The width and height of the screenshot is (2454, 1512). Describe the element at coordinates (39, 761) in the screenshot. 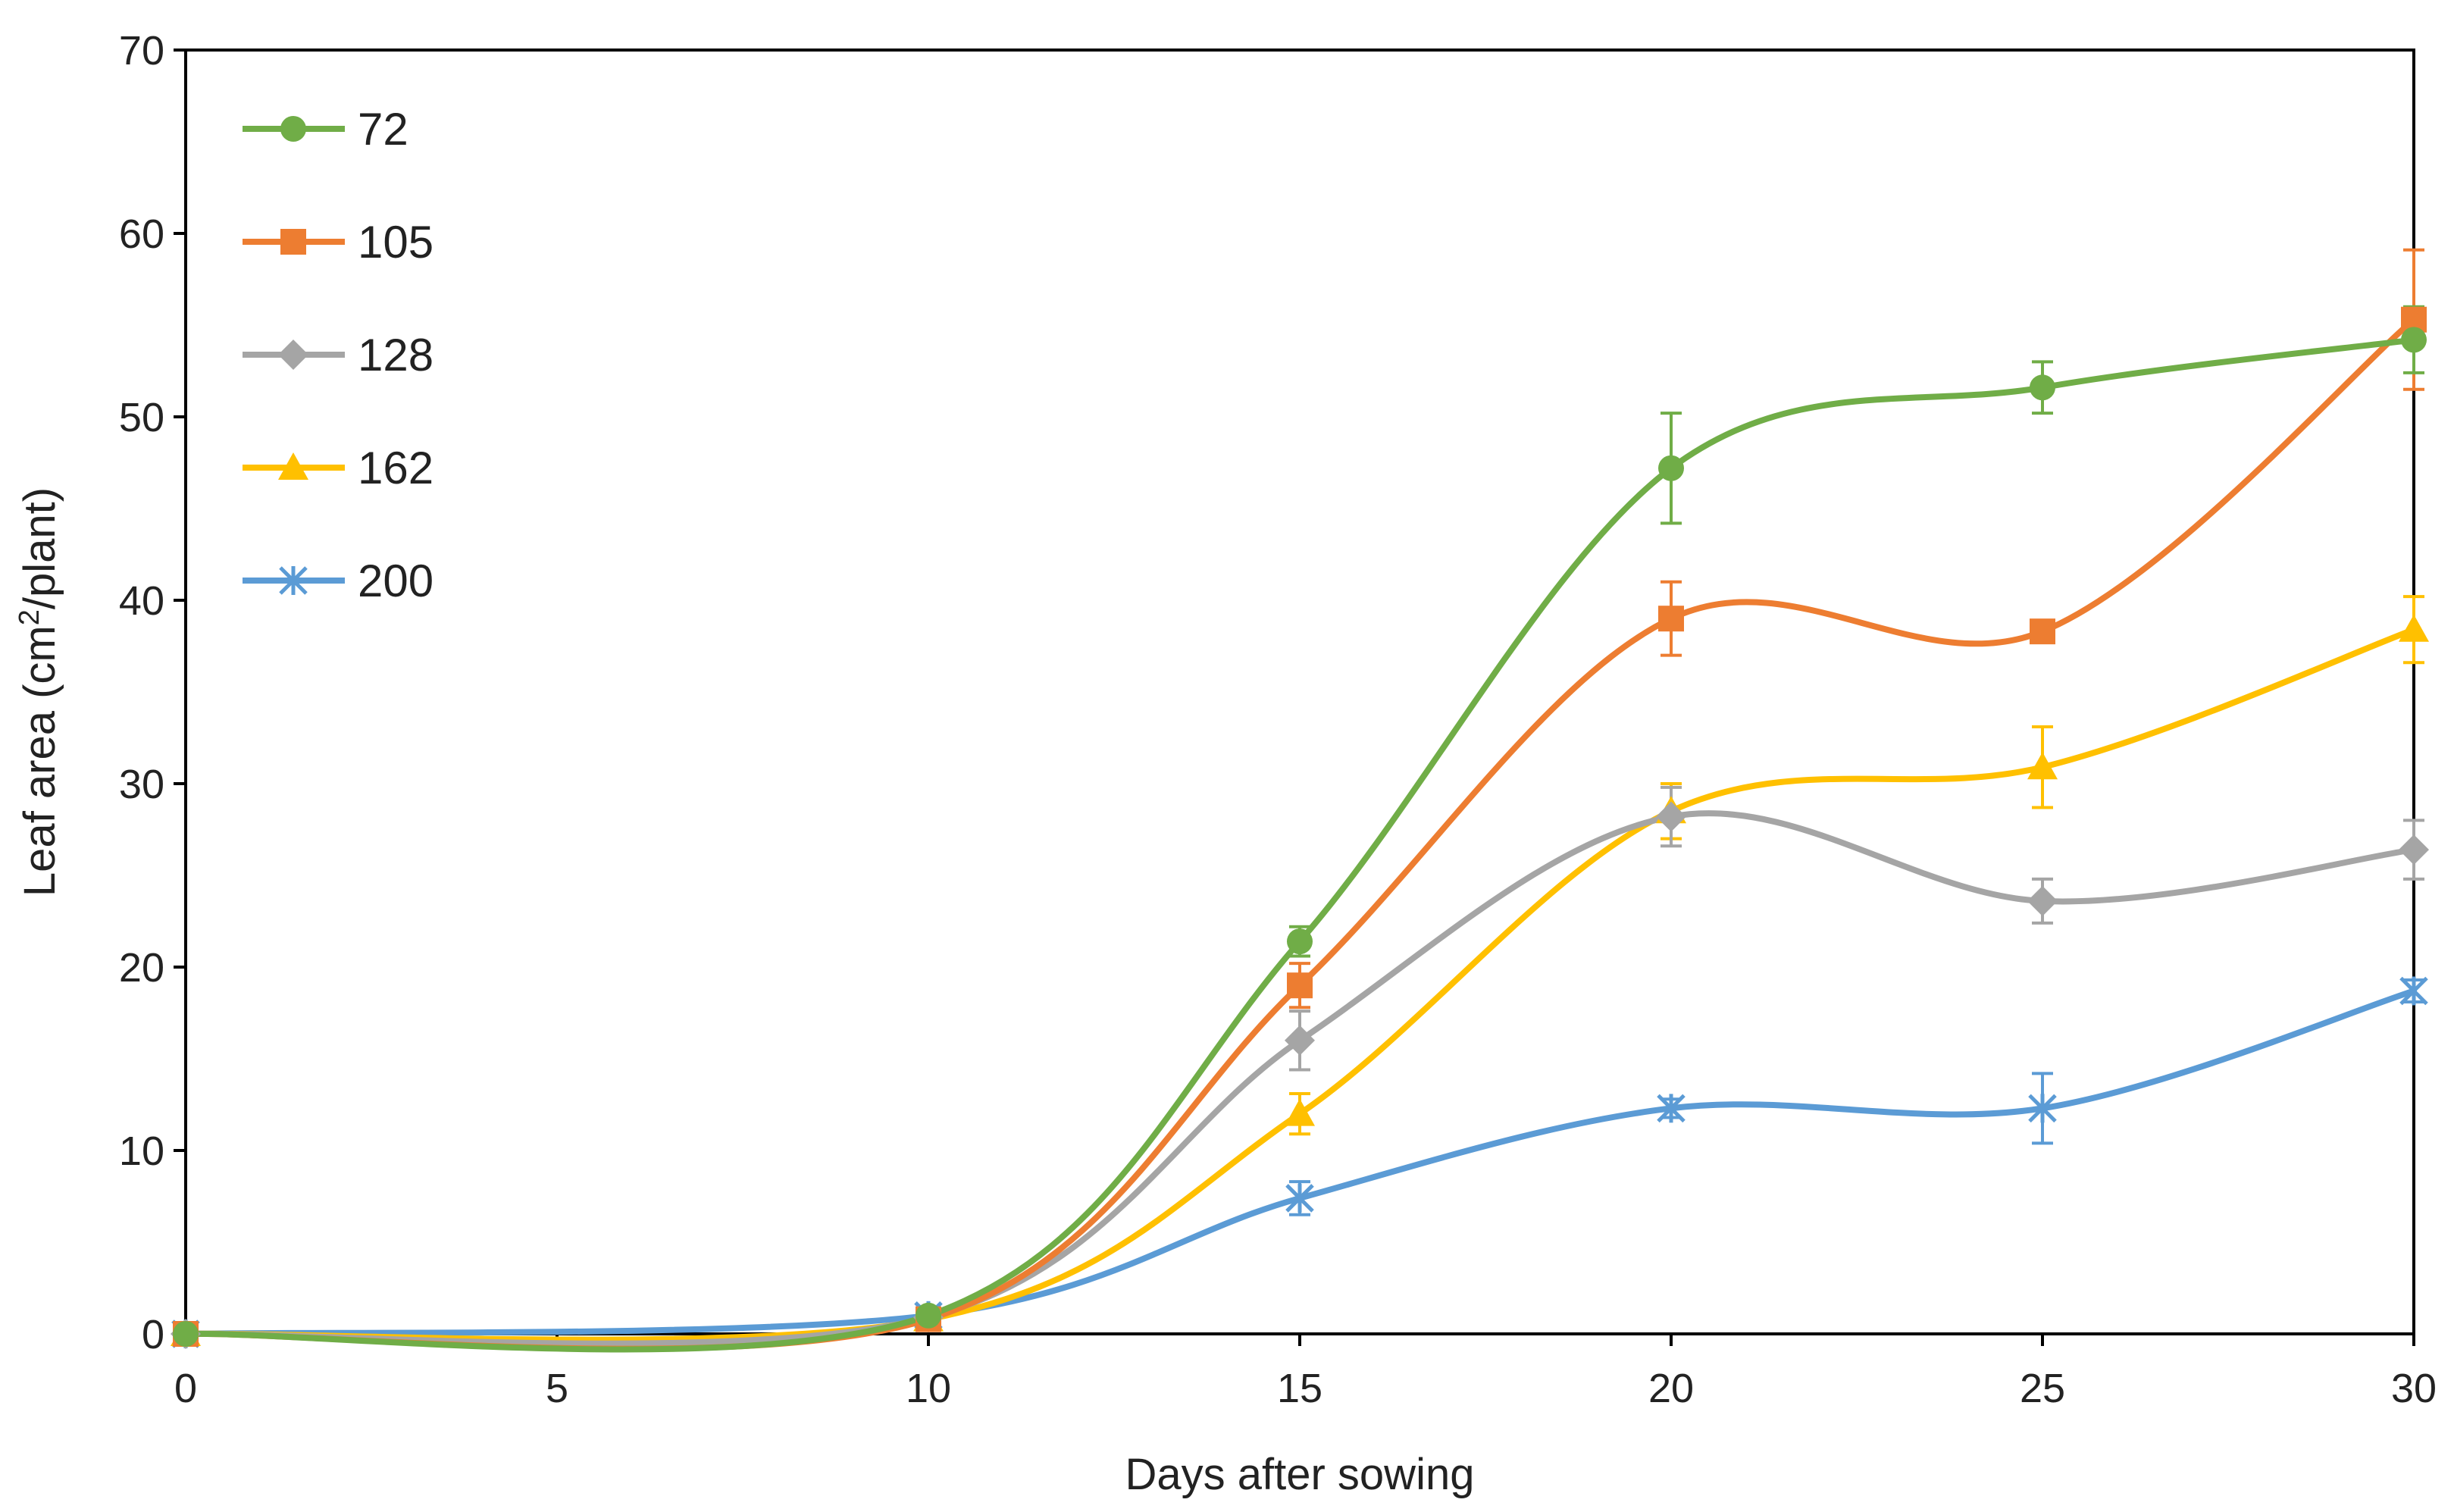

I see `y-axis-title-main: Leaf area (cm` at that location.